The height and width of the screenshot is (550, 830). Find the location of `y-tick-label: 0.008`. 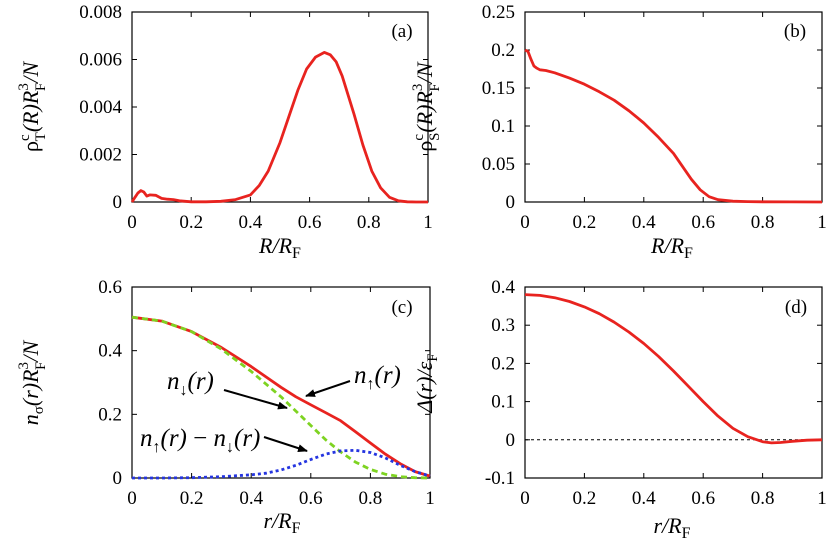

y-tick-label: 0.008 is located at coordinates (100, 12).